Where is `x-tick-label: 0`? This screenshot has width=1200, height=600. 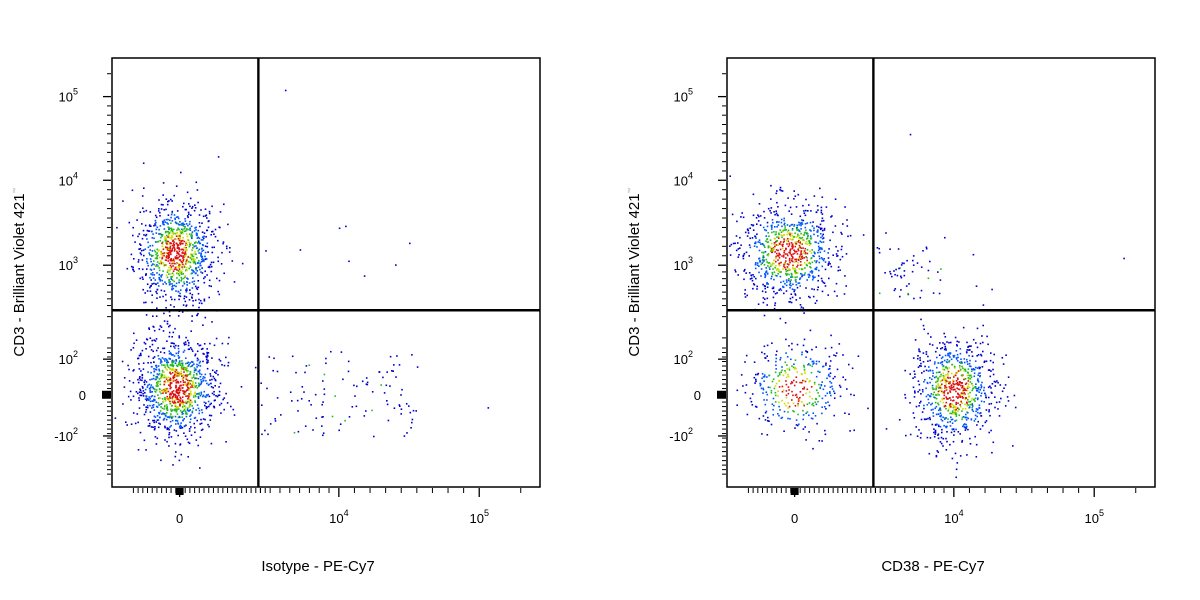 x-tick-label: 0 is located at coordinates (794, 518).